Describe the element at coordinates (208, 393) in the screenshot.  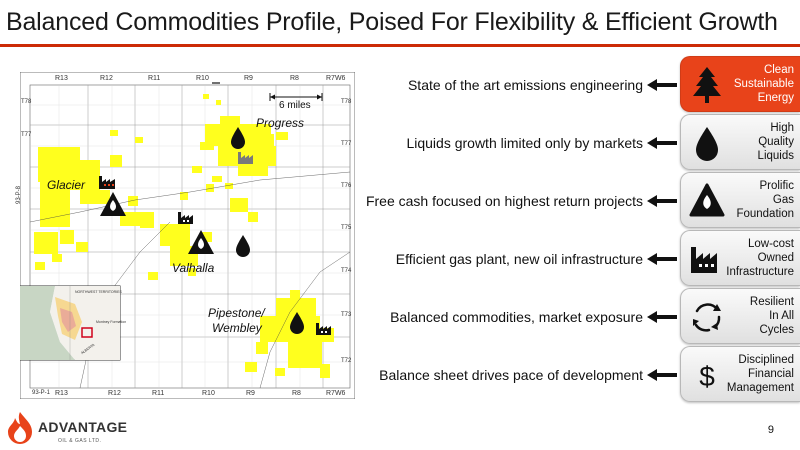
I see `range-label-bottom: R10` at that location.